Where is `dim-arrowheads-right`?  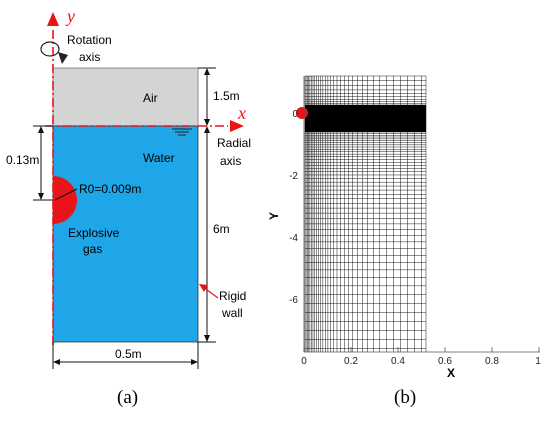 dim-arrowheads-right is located at coordinates (207, 205).